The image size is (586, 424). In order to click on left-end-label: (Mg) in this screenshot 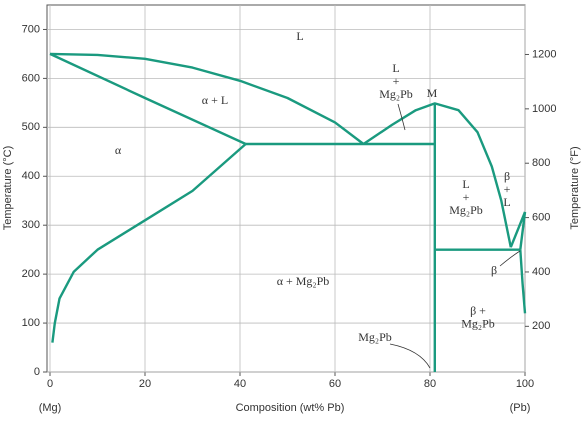, I will do `click(50, 408)`.